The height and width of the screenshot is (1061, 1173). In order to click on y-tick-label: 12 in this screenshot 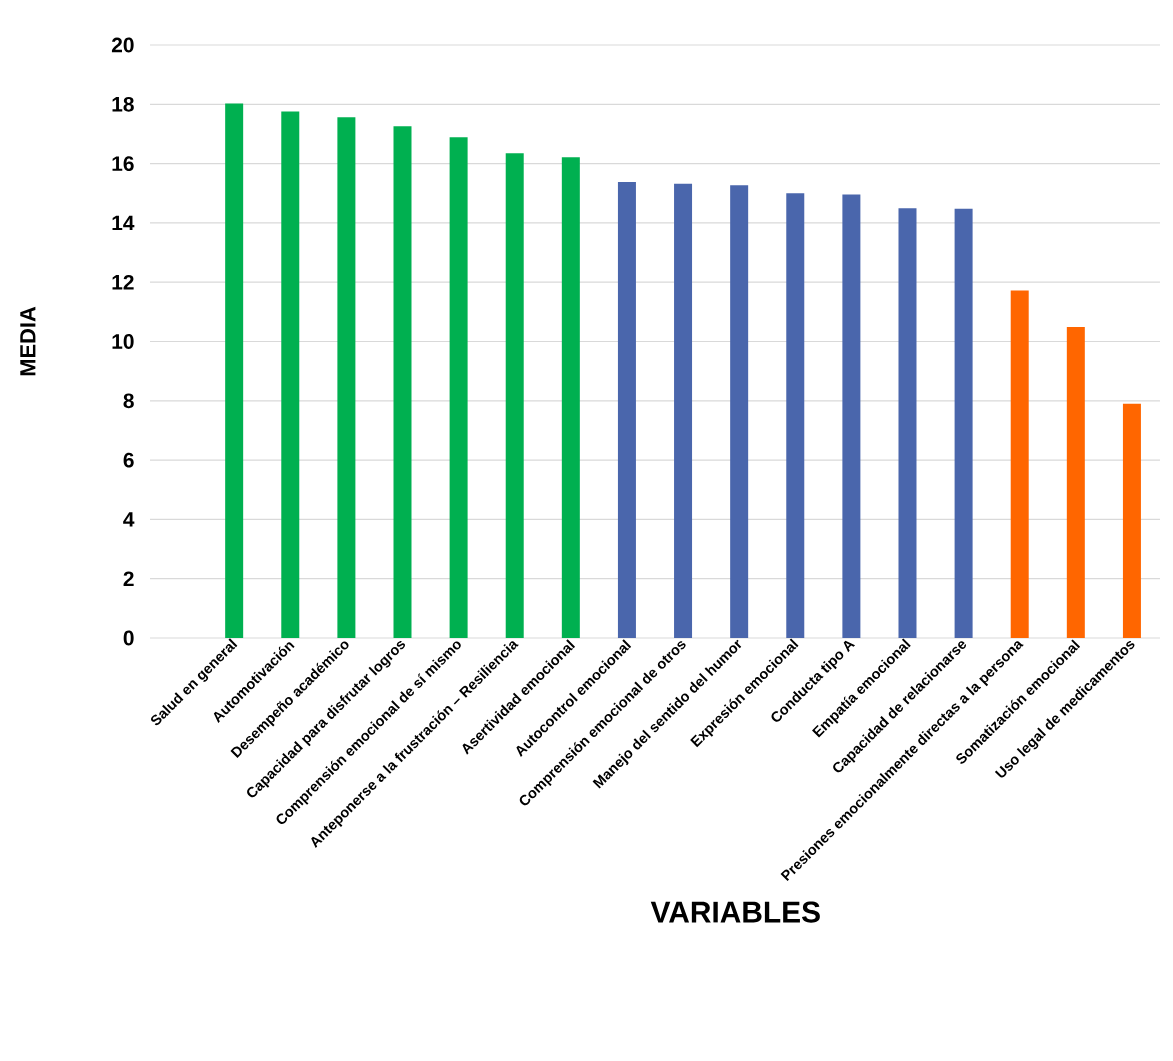, I will do `click(123, 282)`.